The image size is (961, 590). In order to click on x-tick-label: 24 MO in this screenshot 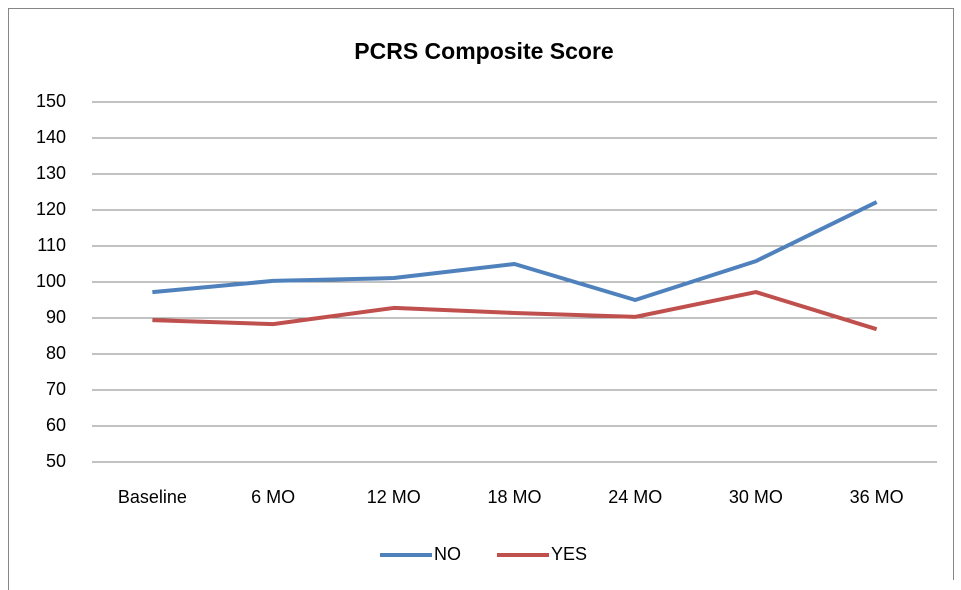, I will do `click(635, 497)`.